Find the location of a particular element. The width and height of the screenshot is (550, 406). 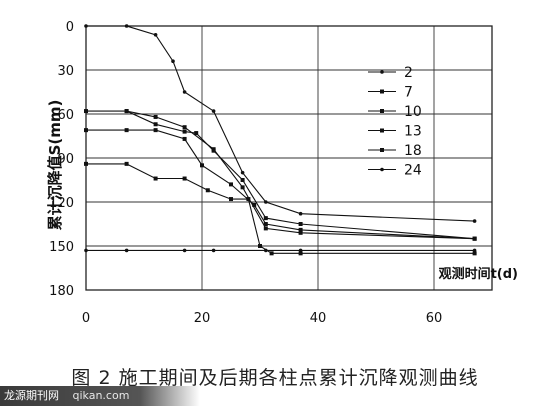

x-tick-label: 0 is located at coordinates (86, 318).